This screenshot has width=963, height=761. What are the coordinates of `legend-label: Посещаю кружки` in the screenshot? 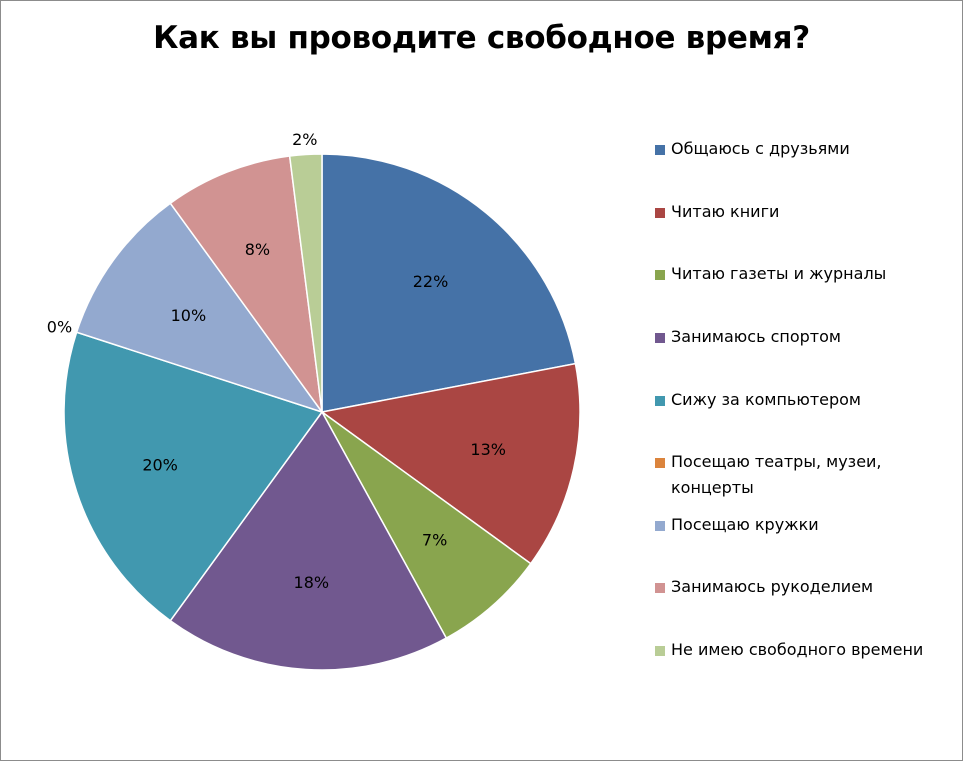 It's located at (745, 524).